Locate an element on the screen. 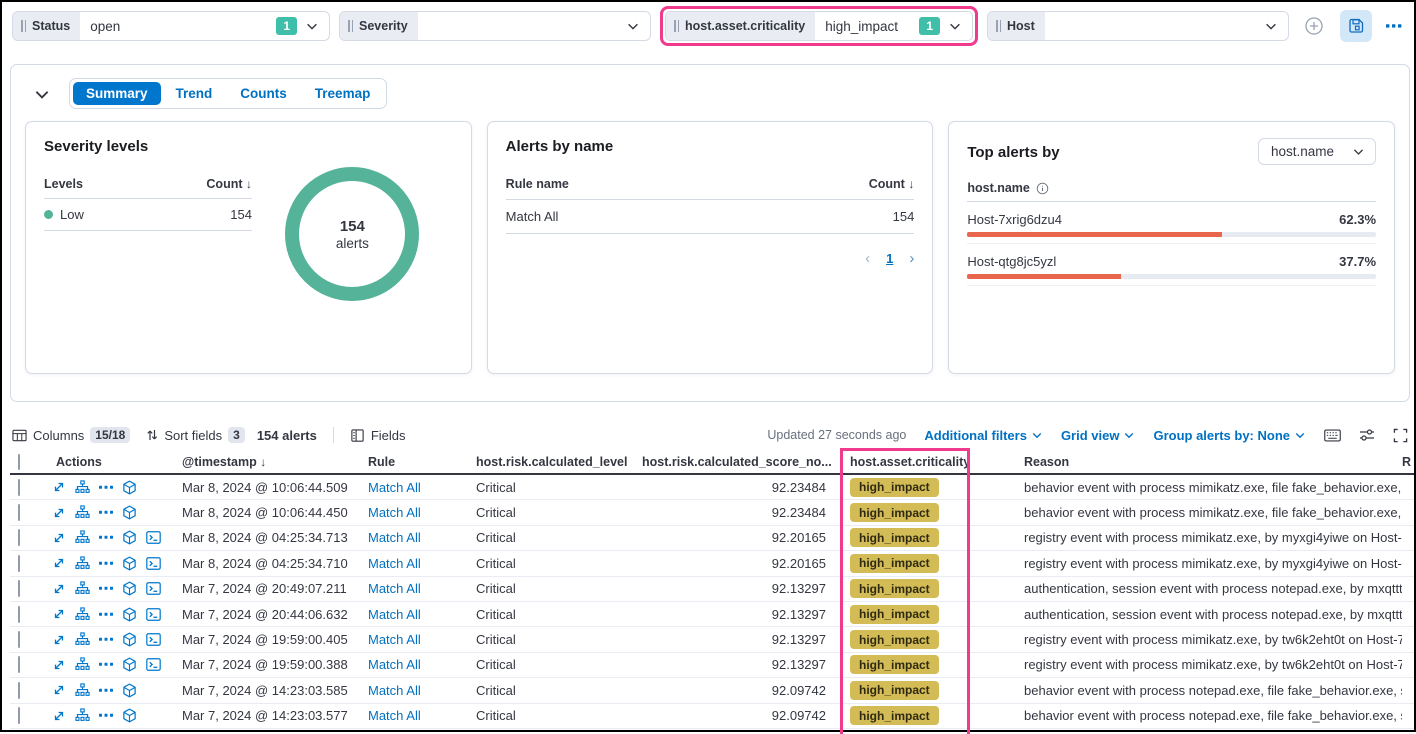  tab-counts: Counts is located at coordinates (263, 93).